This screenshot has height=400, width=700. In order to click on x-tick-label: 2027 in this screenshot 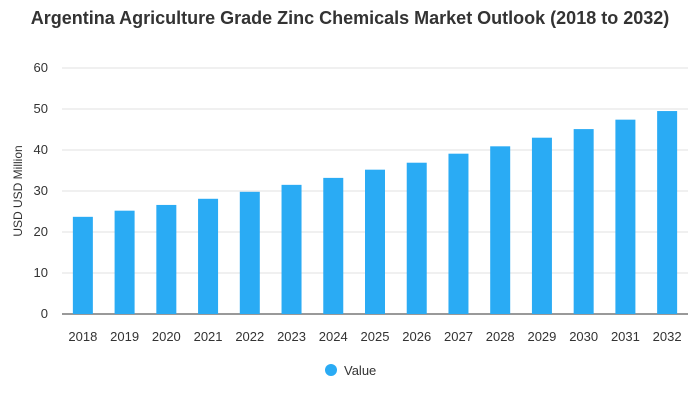, I will do `click(458, 336)`.